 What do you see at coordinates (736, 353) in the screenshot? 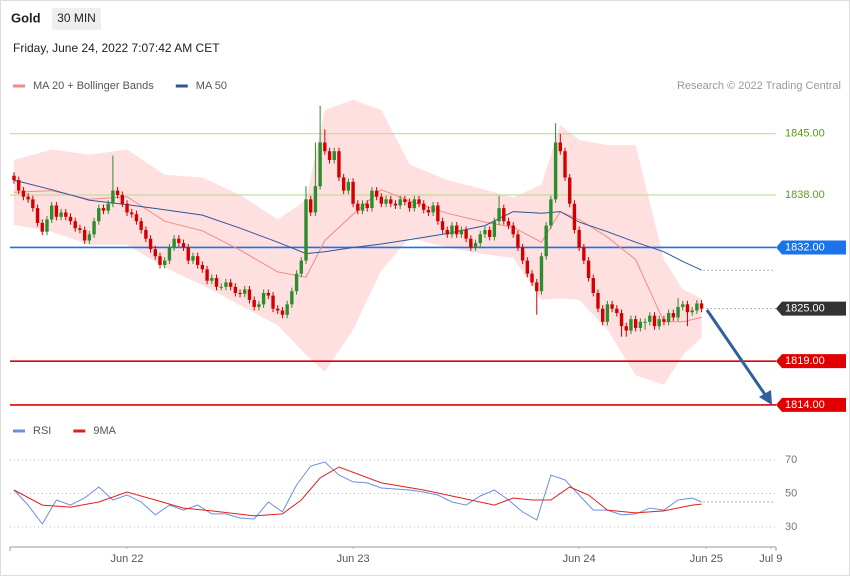
I see `forecast-arrow` at bounding box center [736, 353].